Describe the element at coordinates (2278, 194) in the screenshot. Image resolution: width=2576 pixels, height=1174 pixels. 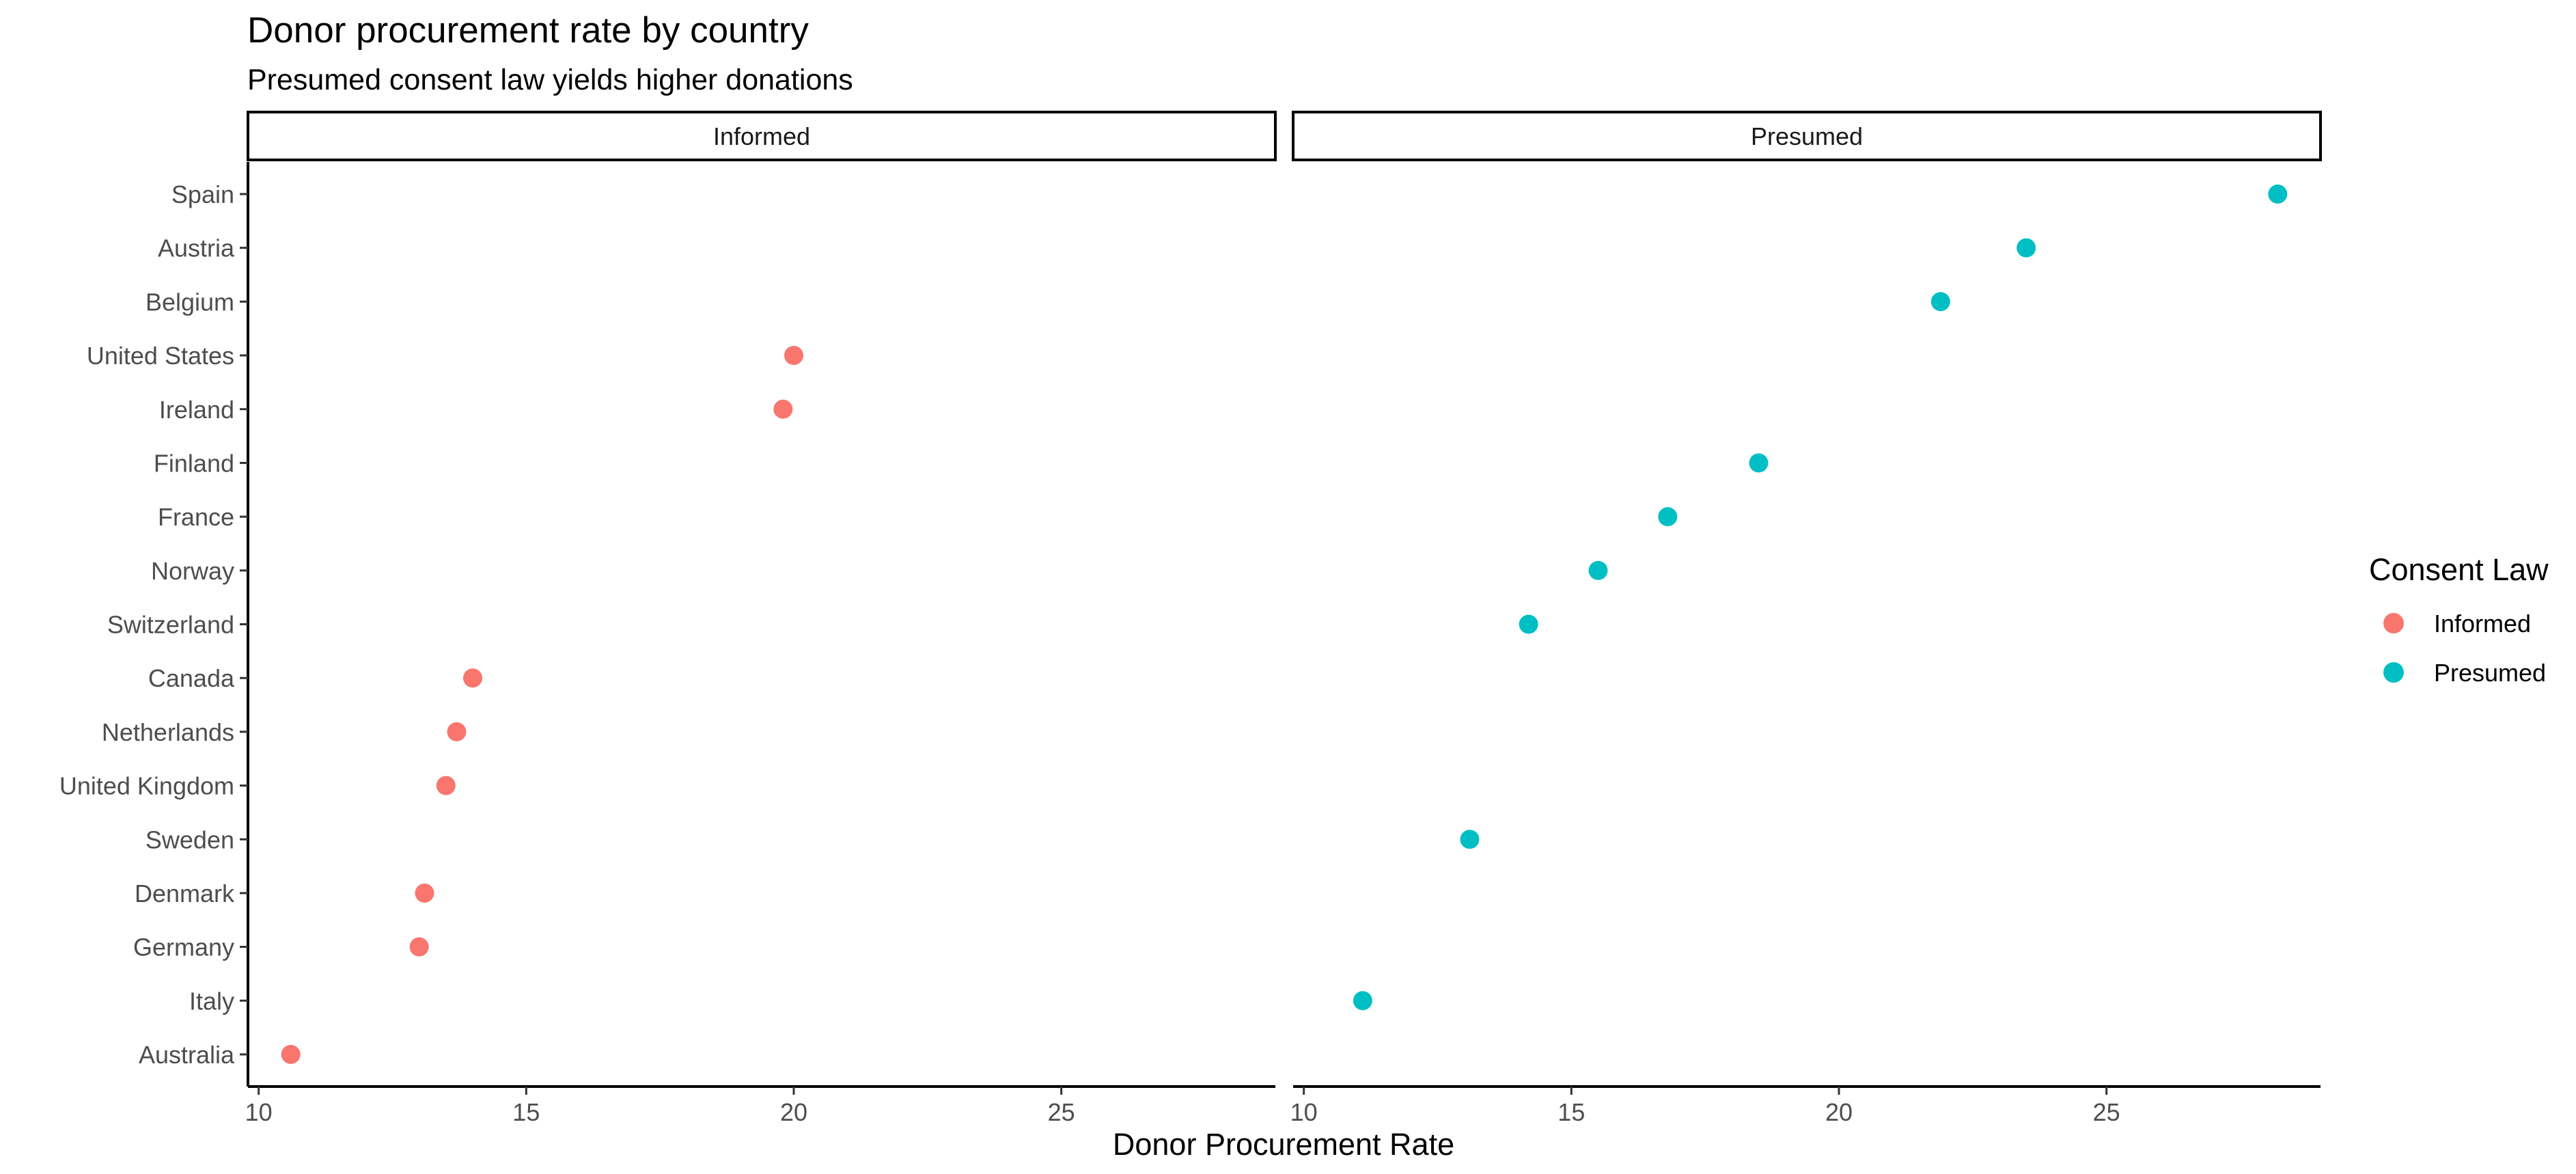
I see `point-spain` at that location.